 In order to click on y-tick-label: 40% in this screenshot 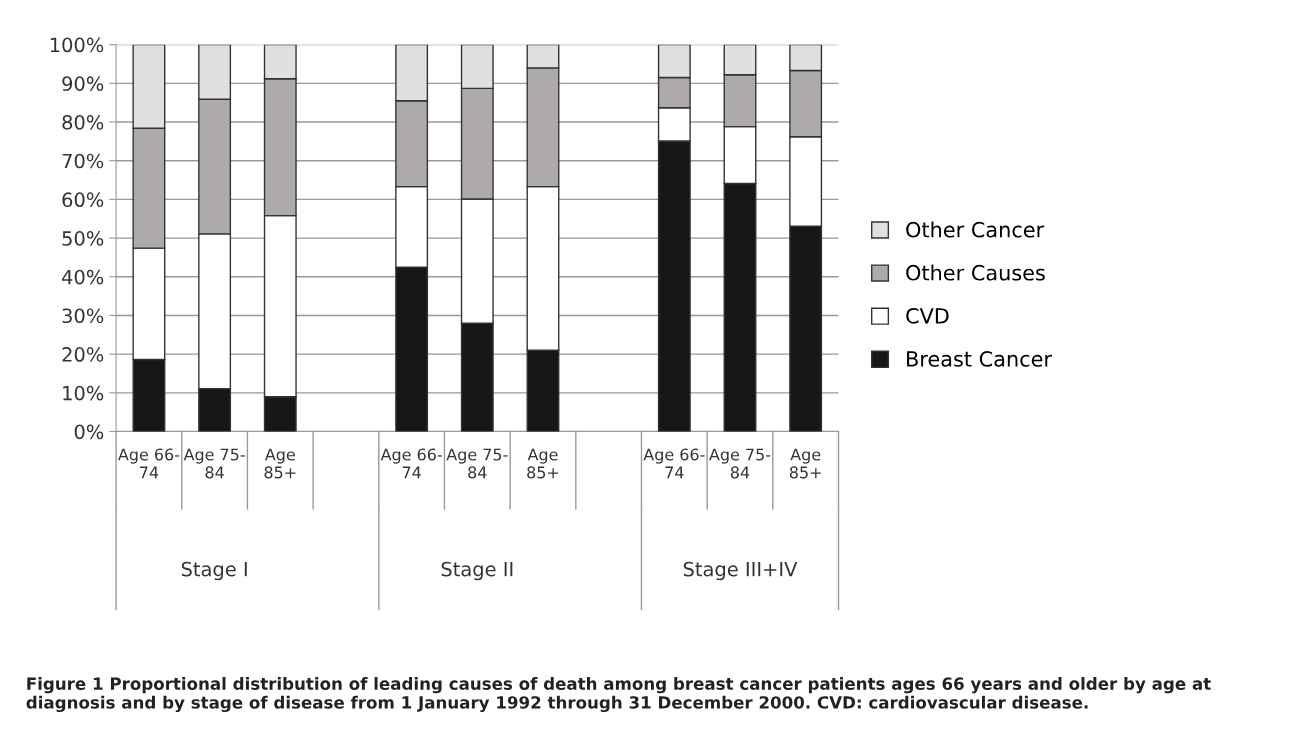, I will do `click(83, 277)`.